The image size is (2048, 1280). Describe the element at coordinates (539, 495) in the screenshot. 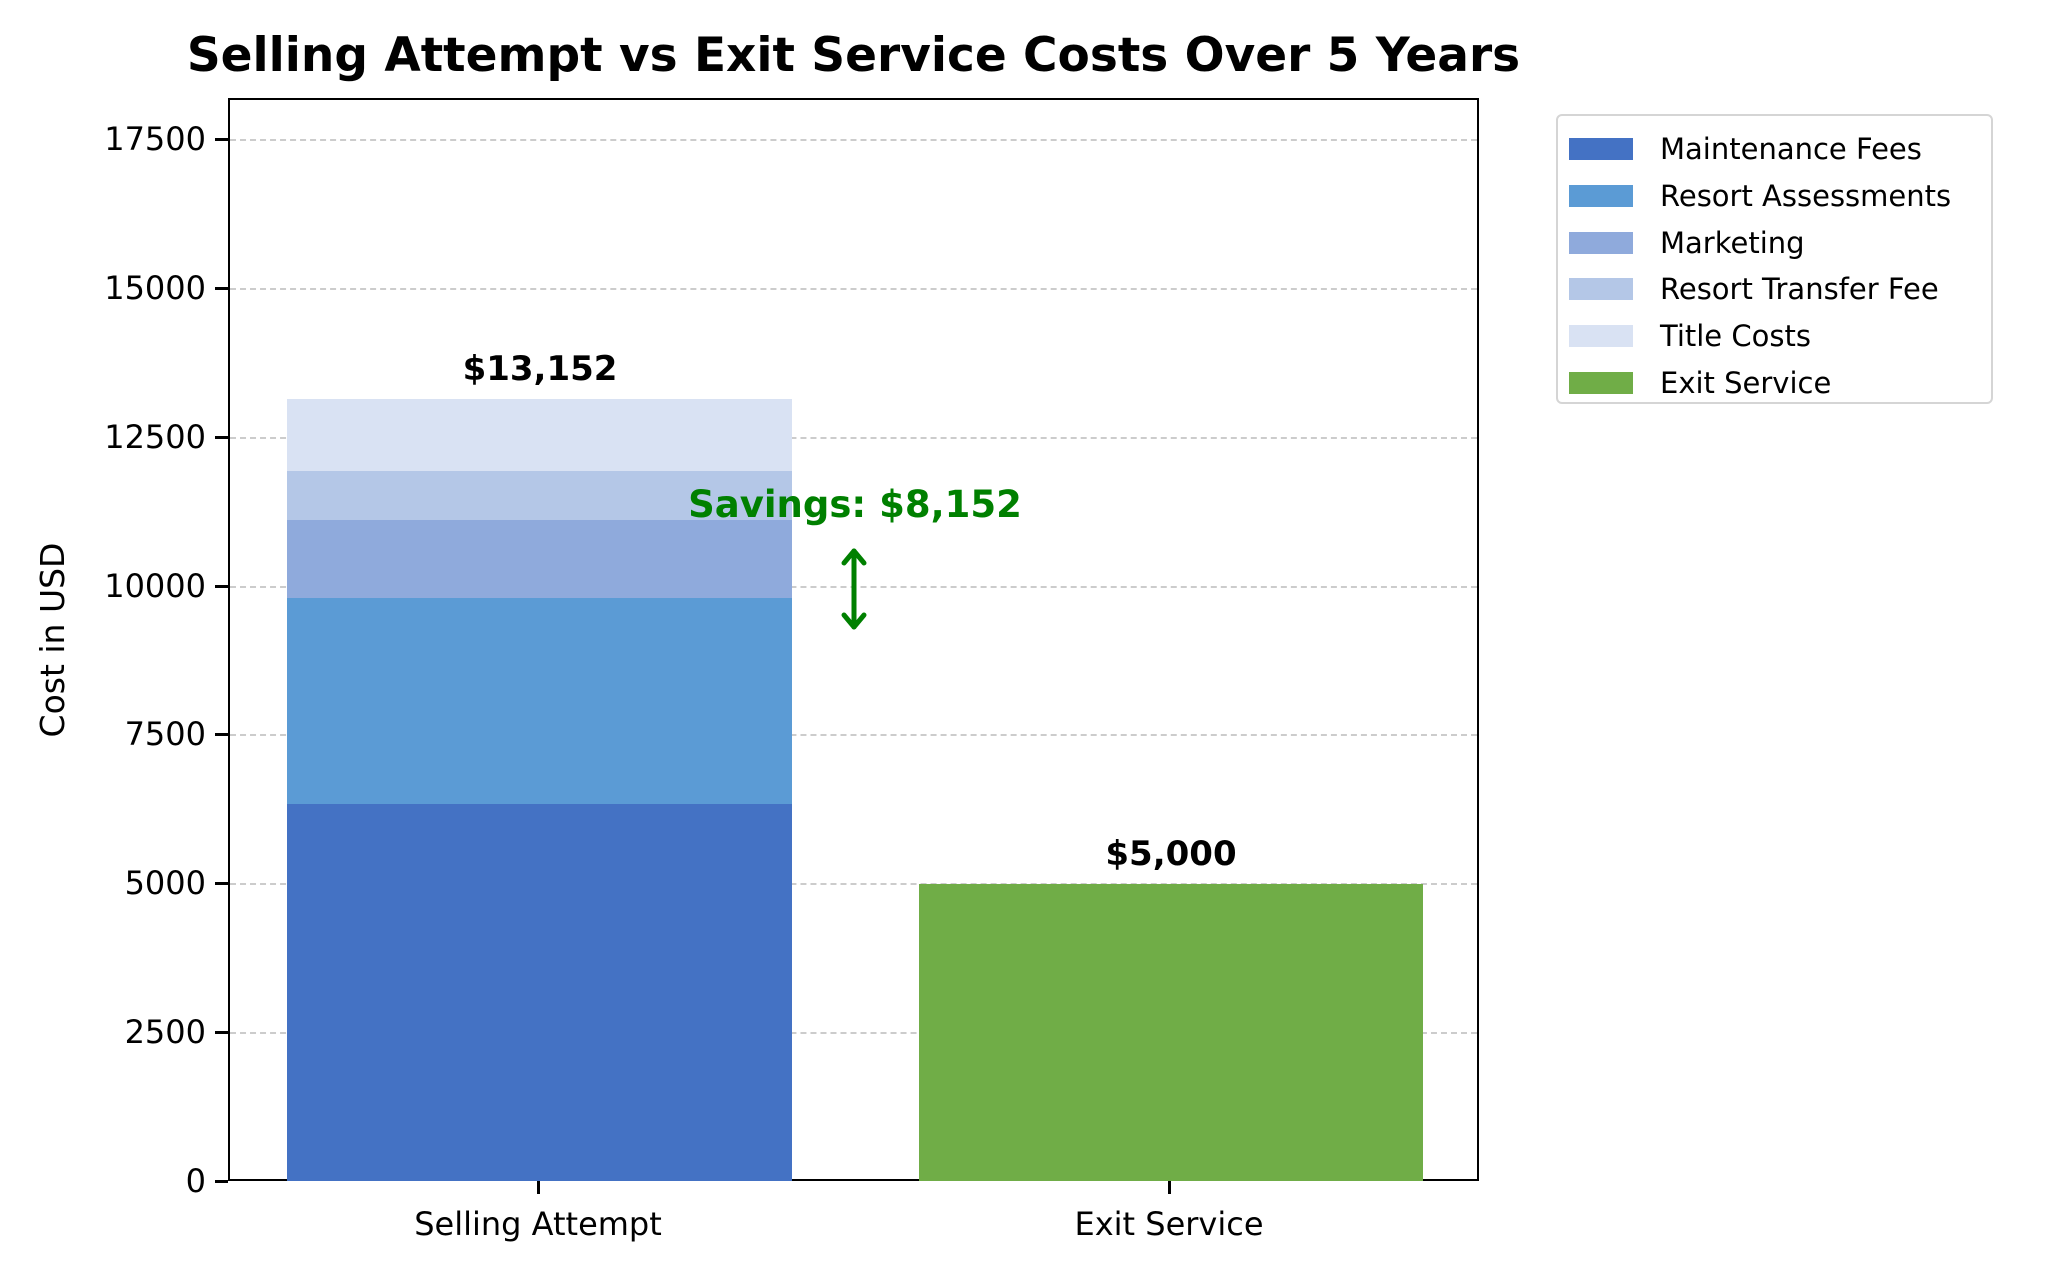

I see `bar-selling-resort-transfer-fee` at that location.